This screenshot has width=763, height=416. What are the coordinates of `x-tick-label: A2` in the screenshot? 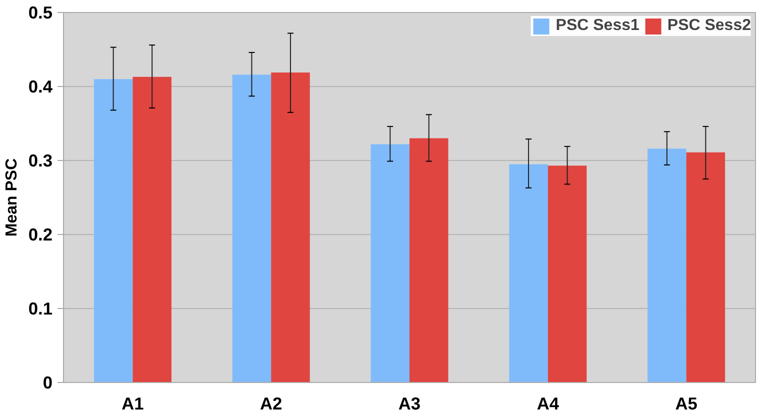 It's located at (271, 404).